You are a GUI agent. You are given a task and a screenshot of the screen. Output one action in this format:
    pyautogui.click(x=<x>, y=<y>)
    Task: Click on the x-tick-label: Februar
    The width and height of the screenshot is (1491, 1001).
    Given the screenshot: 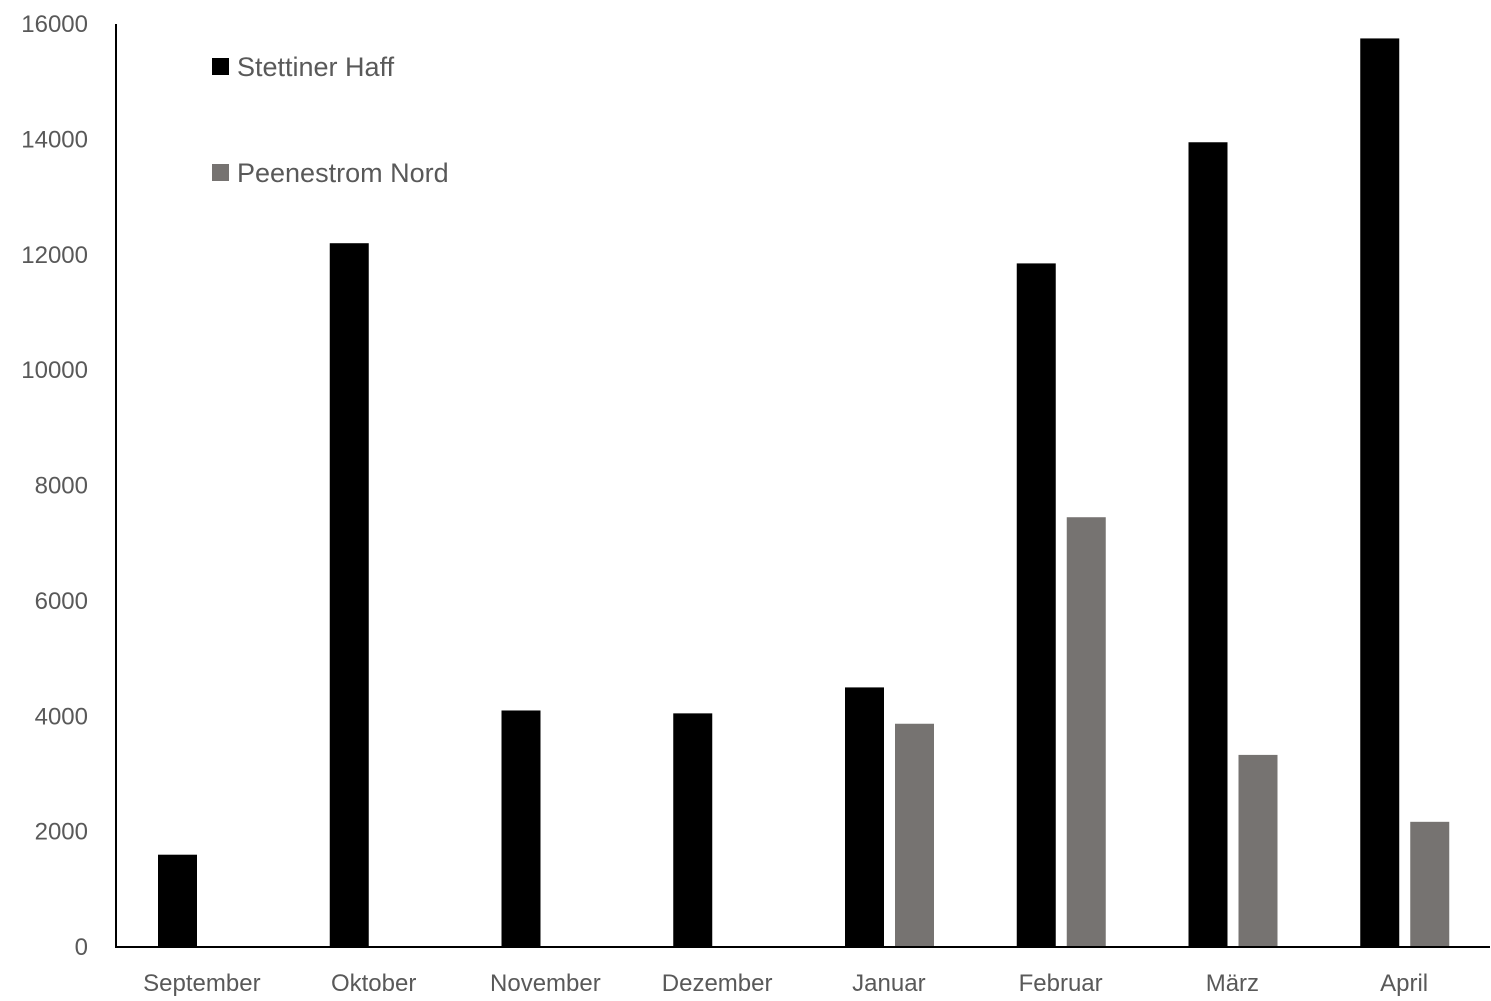 What is the action you would take?
    pyautogui.click(x=1061, y=983)
    